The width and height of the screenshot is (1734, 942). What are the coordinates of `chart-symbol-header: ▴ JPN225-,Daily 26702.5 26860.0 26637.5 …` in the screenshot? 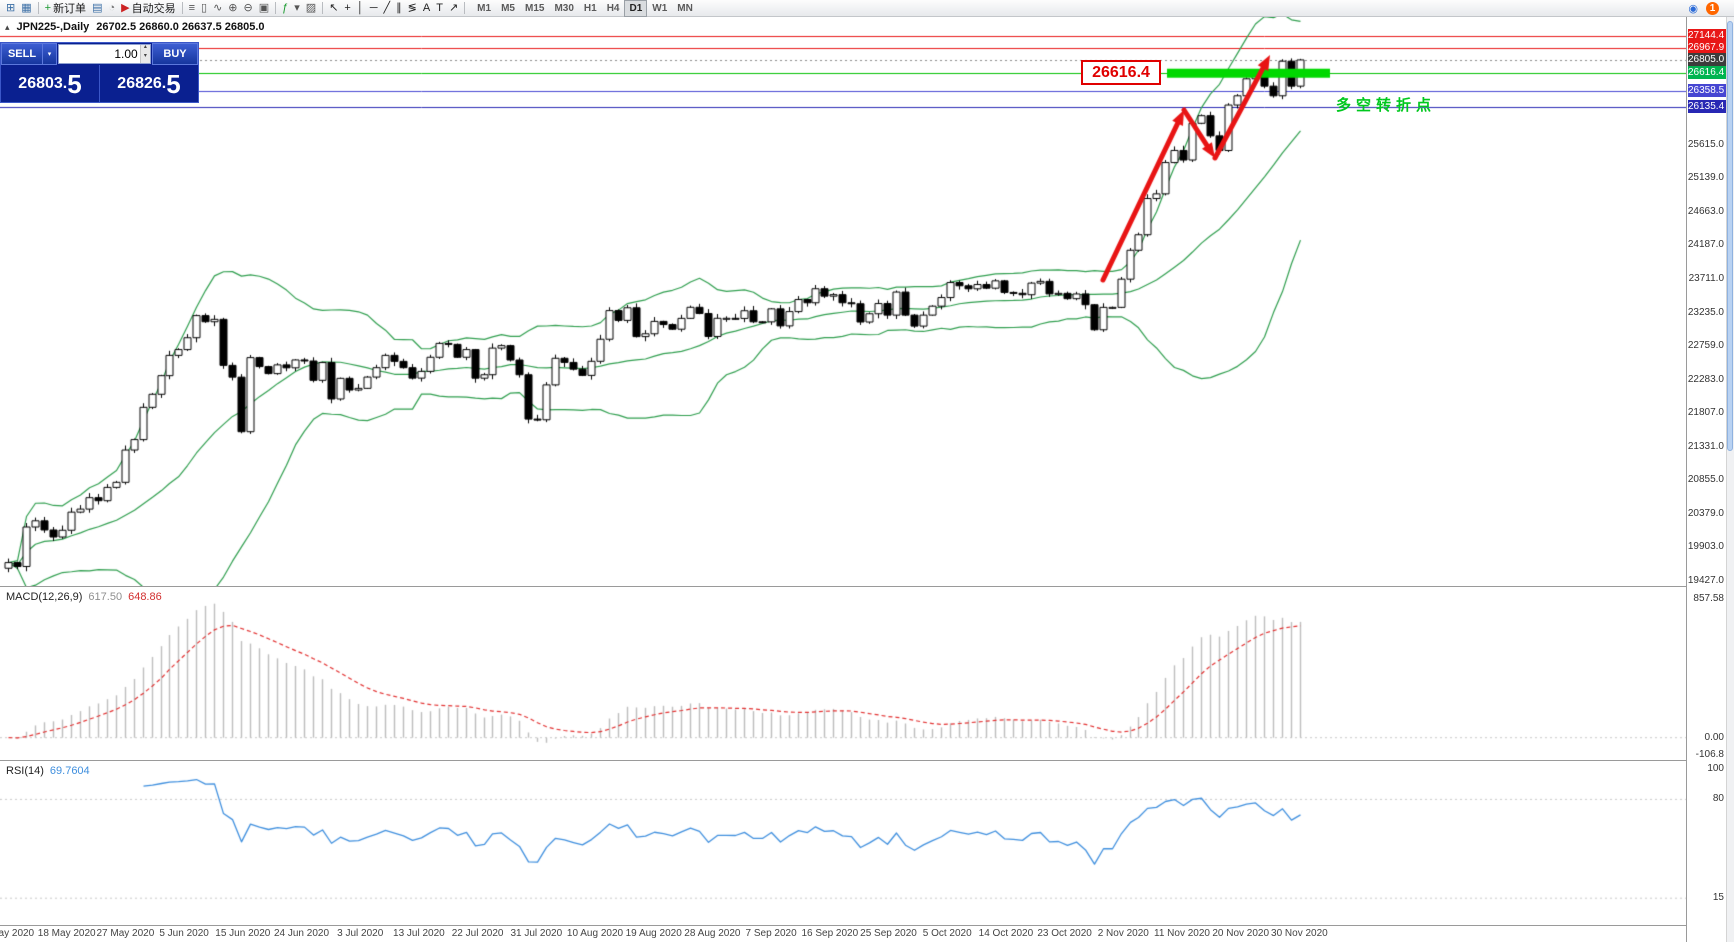 It's located at (135, 27).